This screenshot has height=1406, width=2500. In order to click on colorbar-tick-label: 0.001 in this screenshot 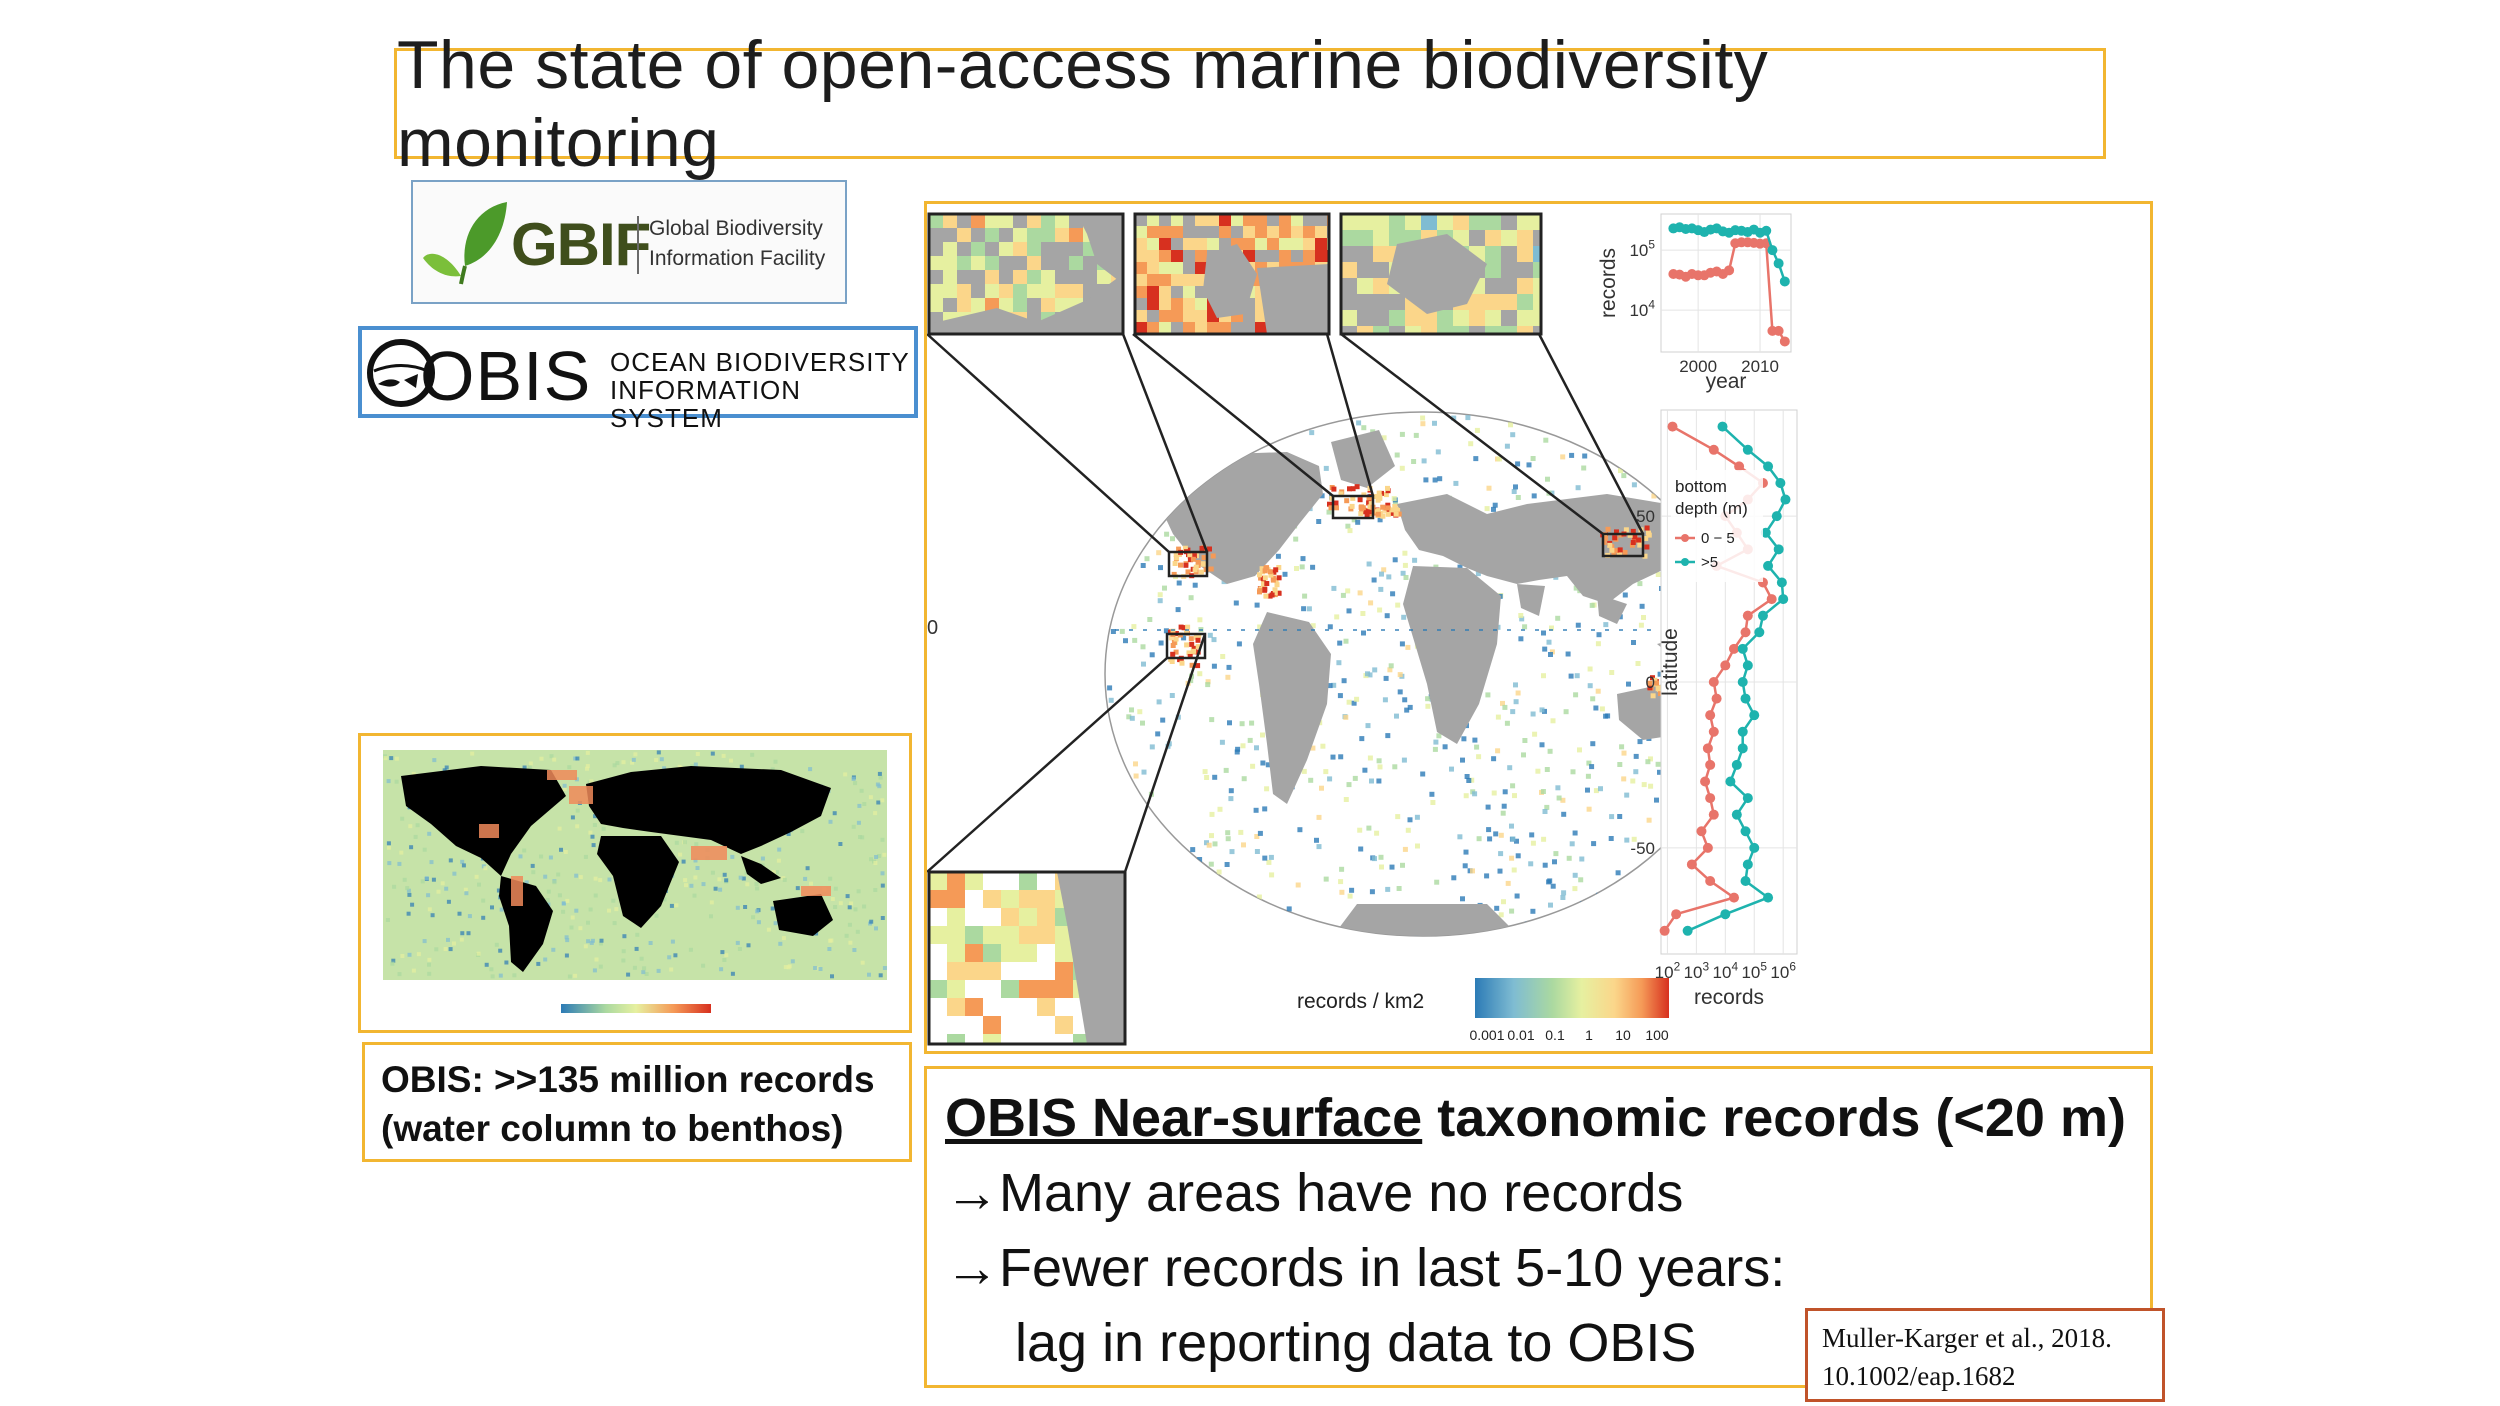, I will do `click(1486, 1035)`.